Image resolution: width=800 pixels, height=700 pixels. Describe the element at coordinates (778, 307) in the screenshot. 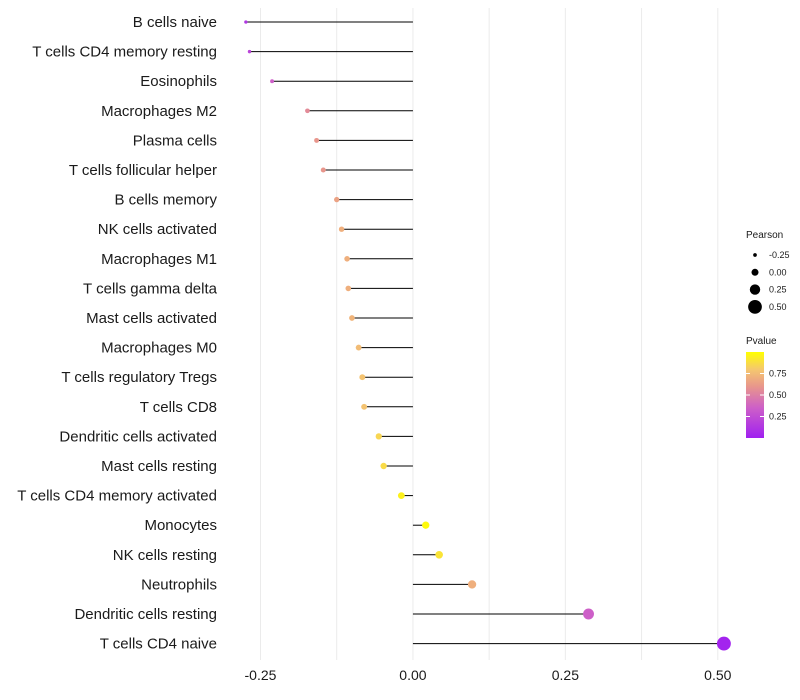

I see `pearson-legend-label: 0.50` at that location.